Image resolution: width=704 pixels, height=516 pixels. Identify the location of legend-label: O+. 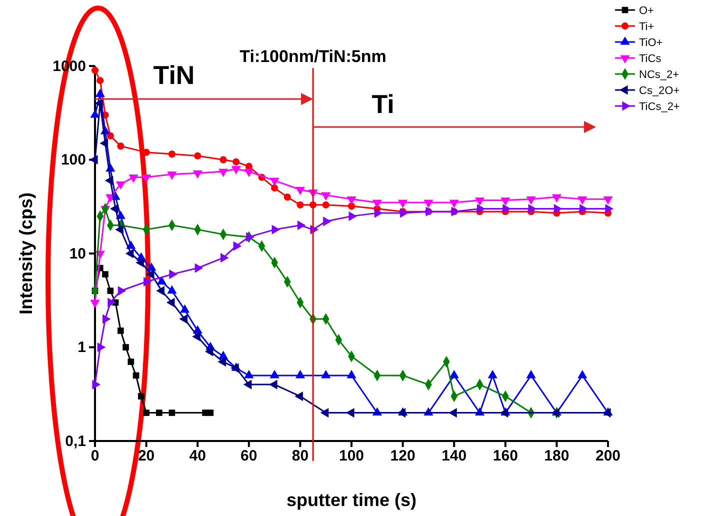
(646, 11).